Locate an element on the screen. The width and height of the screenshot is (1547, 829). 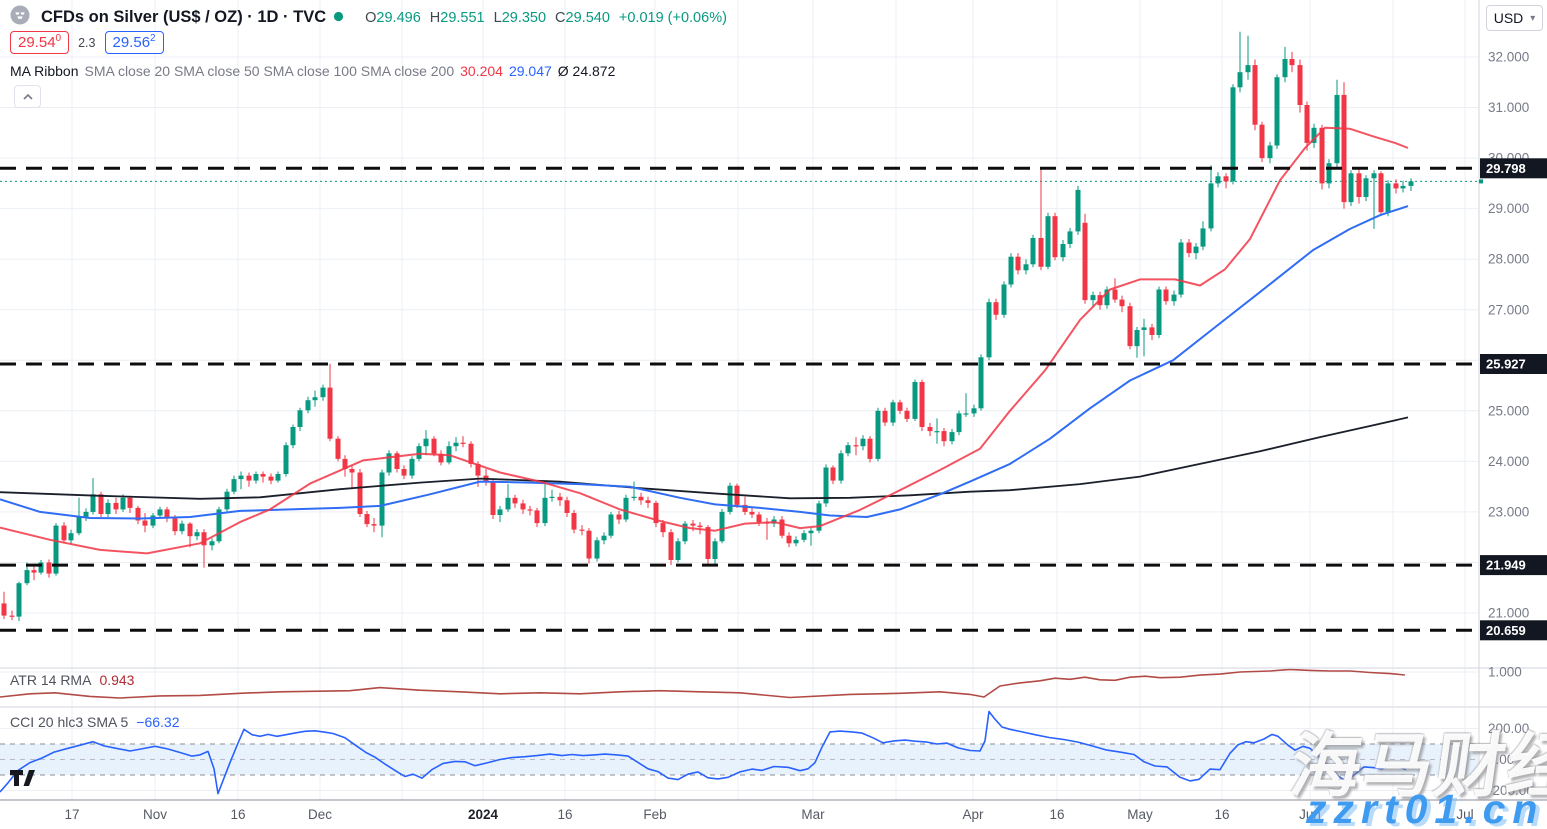
cci-line is located at coordinates (703, 752).